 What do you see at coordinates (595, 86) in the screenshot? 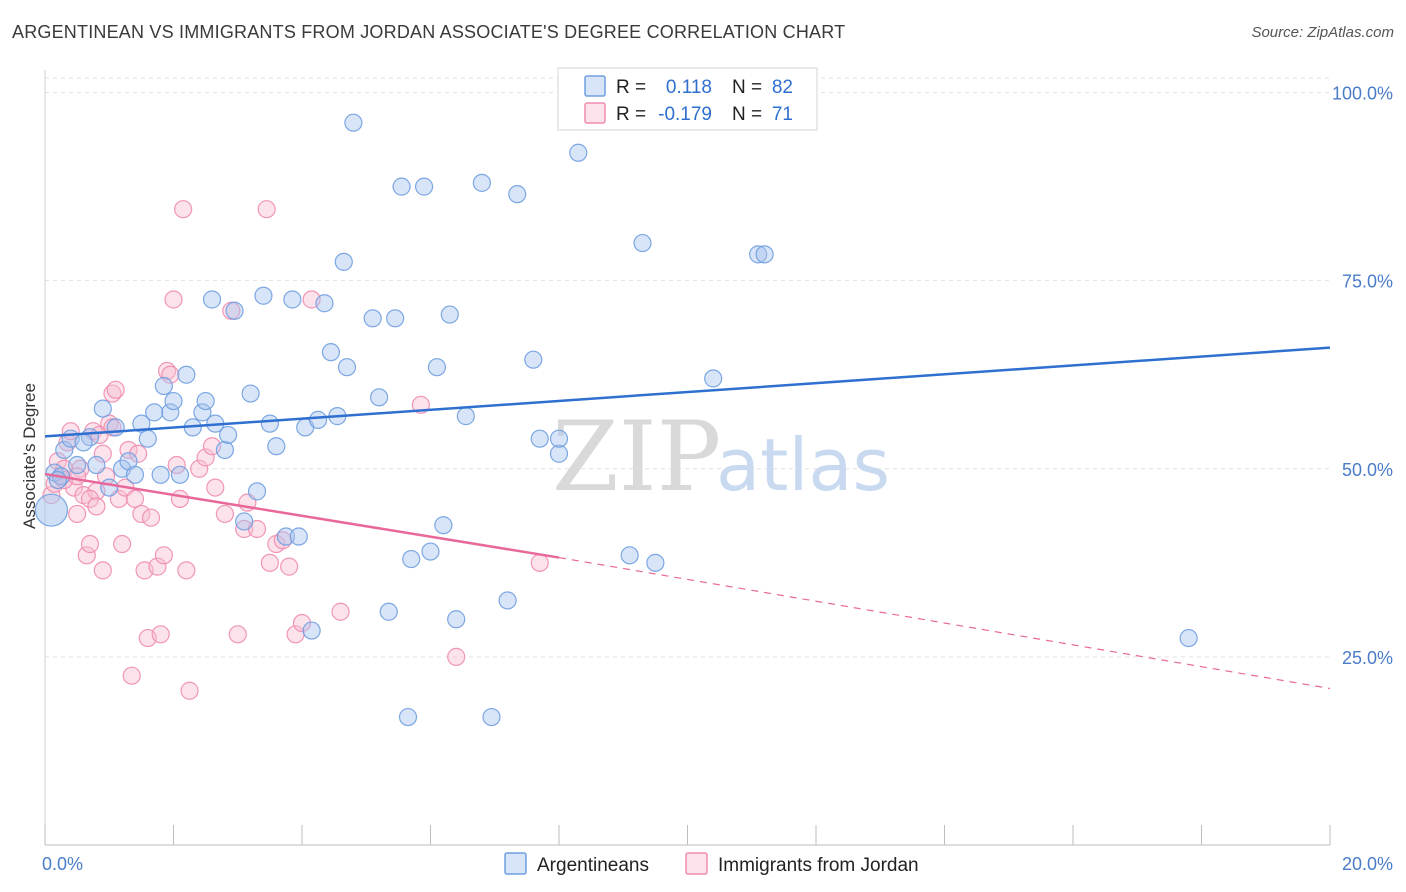
I see `legend-swatch-argentineans` at bounding box center [595, 86].